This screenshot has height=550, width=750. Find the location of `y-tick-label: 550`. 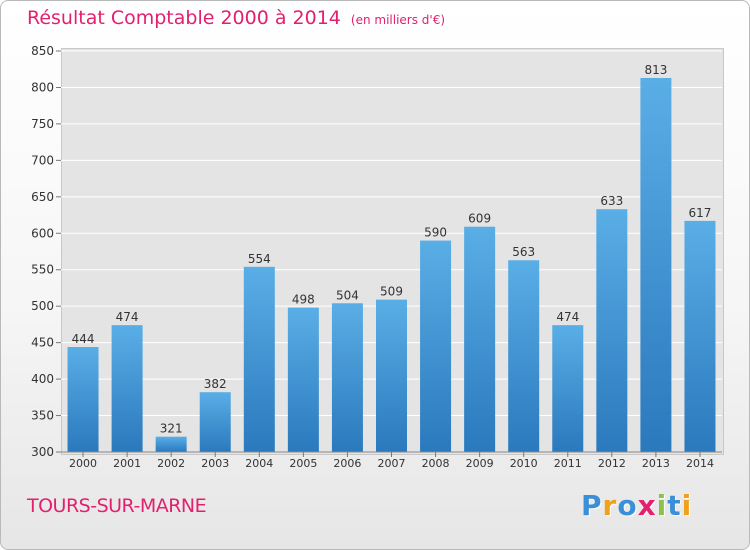

y-tick-label: 550 is located at coordinates (42, 270).